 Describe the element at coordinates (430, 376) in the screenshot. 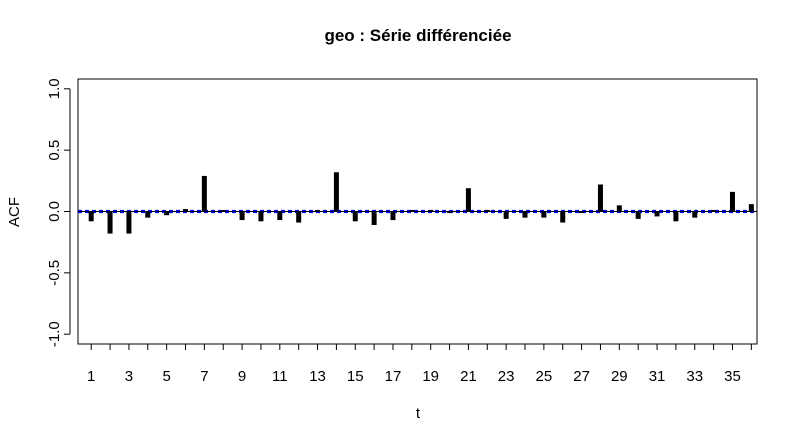

I see `x-tick-label-19: 19` at that location.